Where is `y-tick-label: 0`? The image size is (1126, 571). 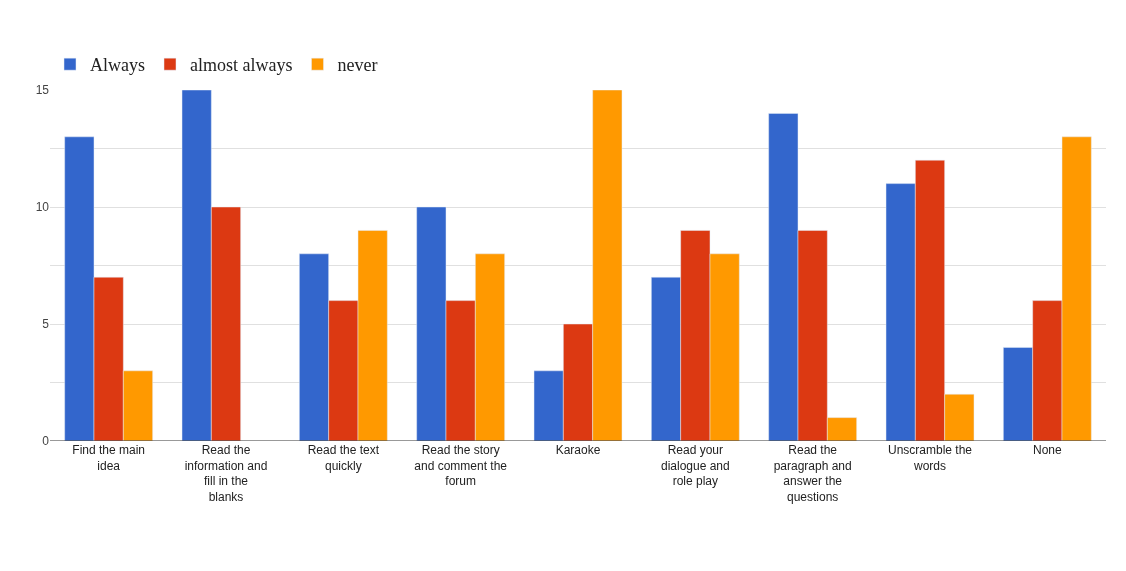
y-tick-label: 0 is located at coordinates (46, 441).